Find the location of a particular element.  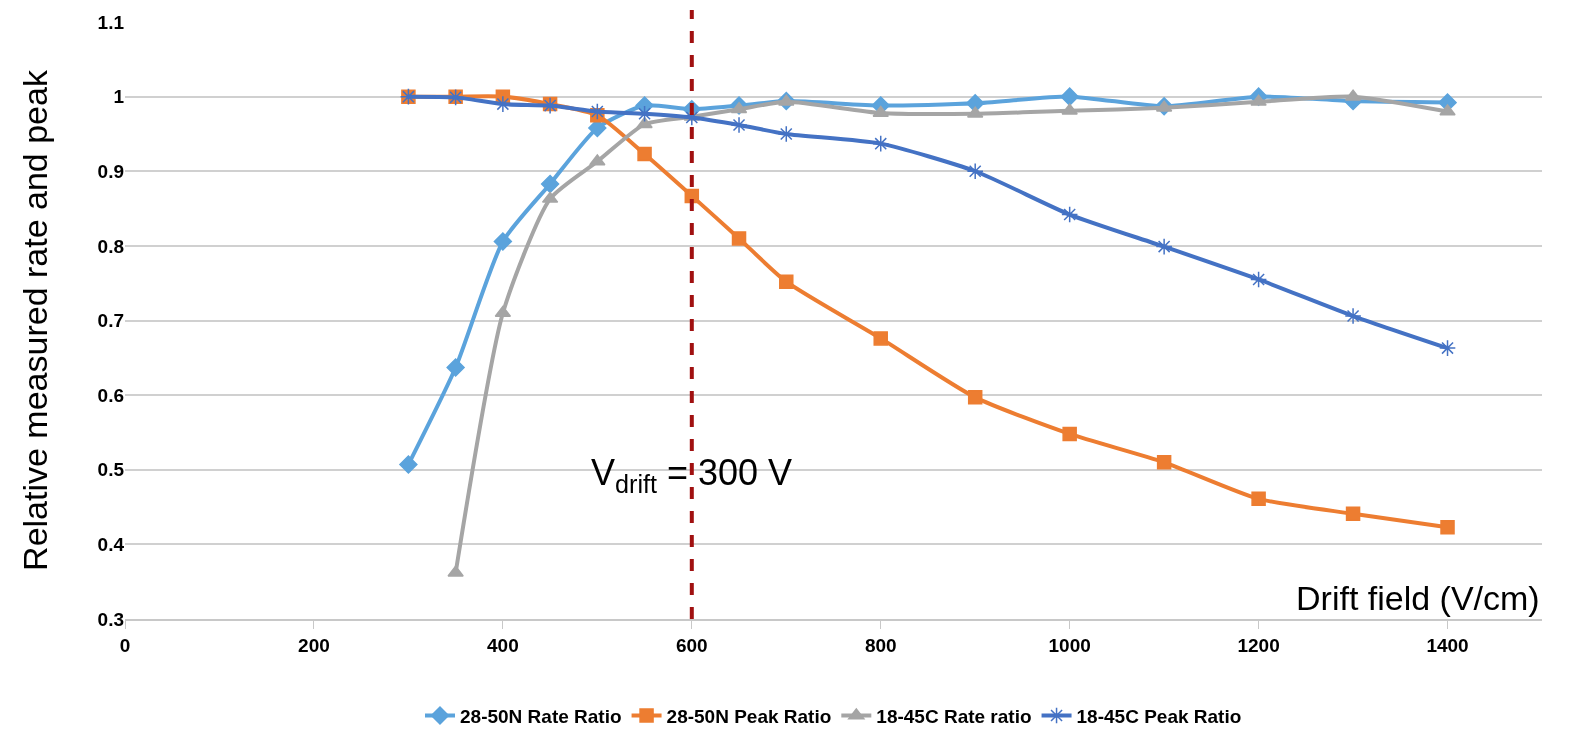

x-tick-label: 200 is located at coordinates (314, 645).